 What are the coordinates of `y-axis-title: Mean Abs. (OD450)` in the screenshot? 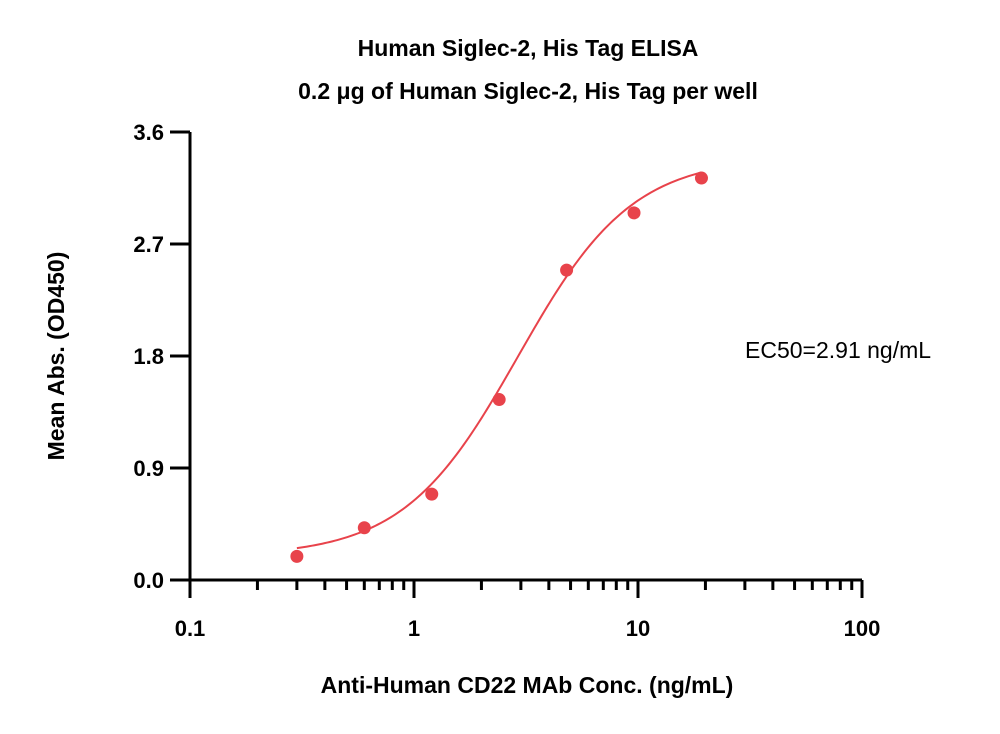 It's located at (56, 356).